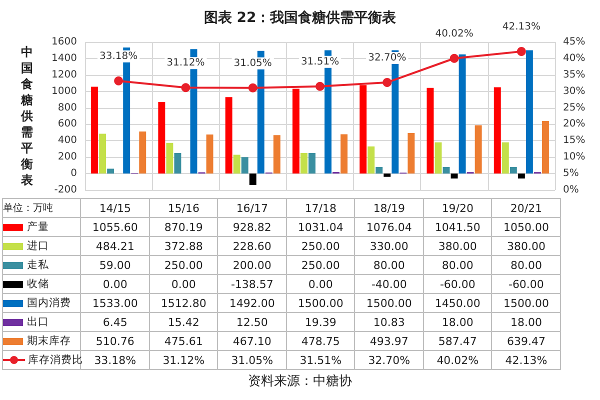 The image size is (600, 400). What do you see at coordinates (67, 124) in the screenshot?
I see `y-tick-label: 600` at bounding box center [67, 124].